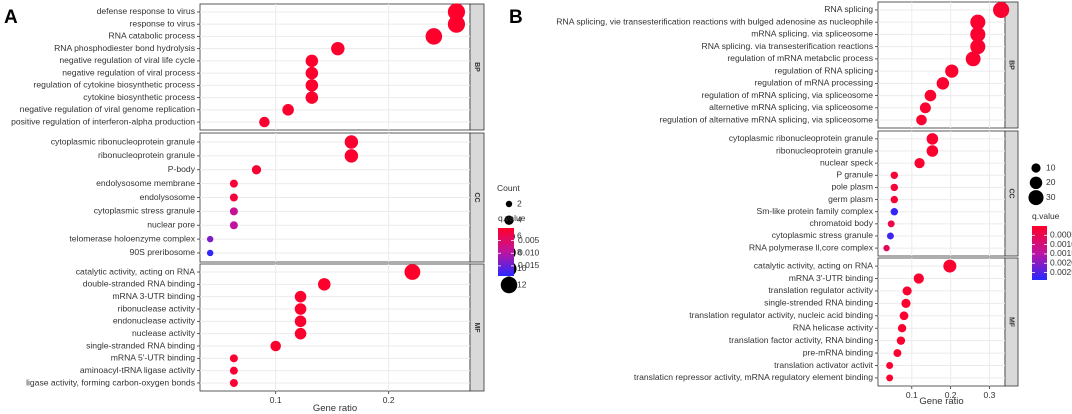 The image size is (1072, 414). Describe the element at coordinates (930, 95) in the screenshot. I see `point-regulation-of-mrna-splicing-via-spliceosome` at that location.